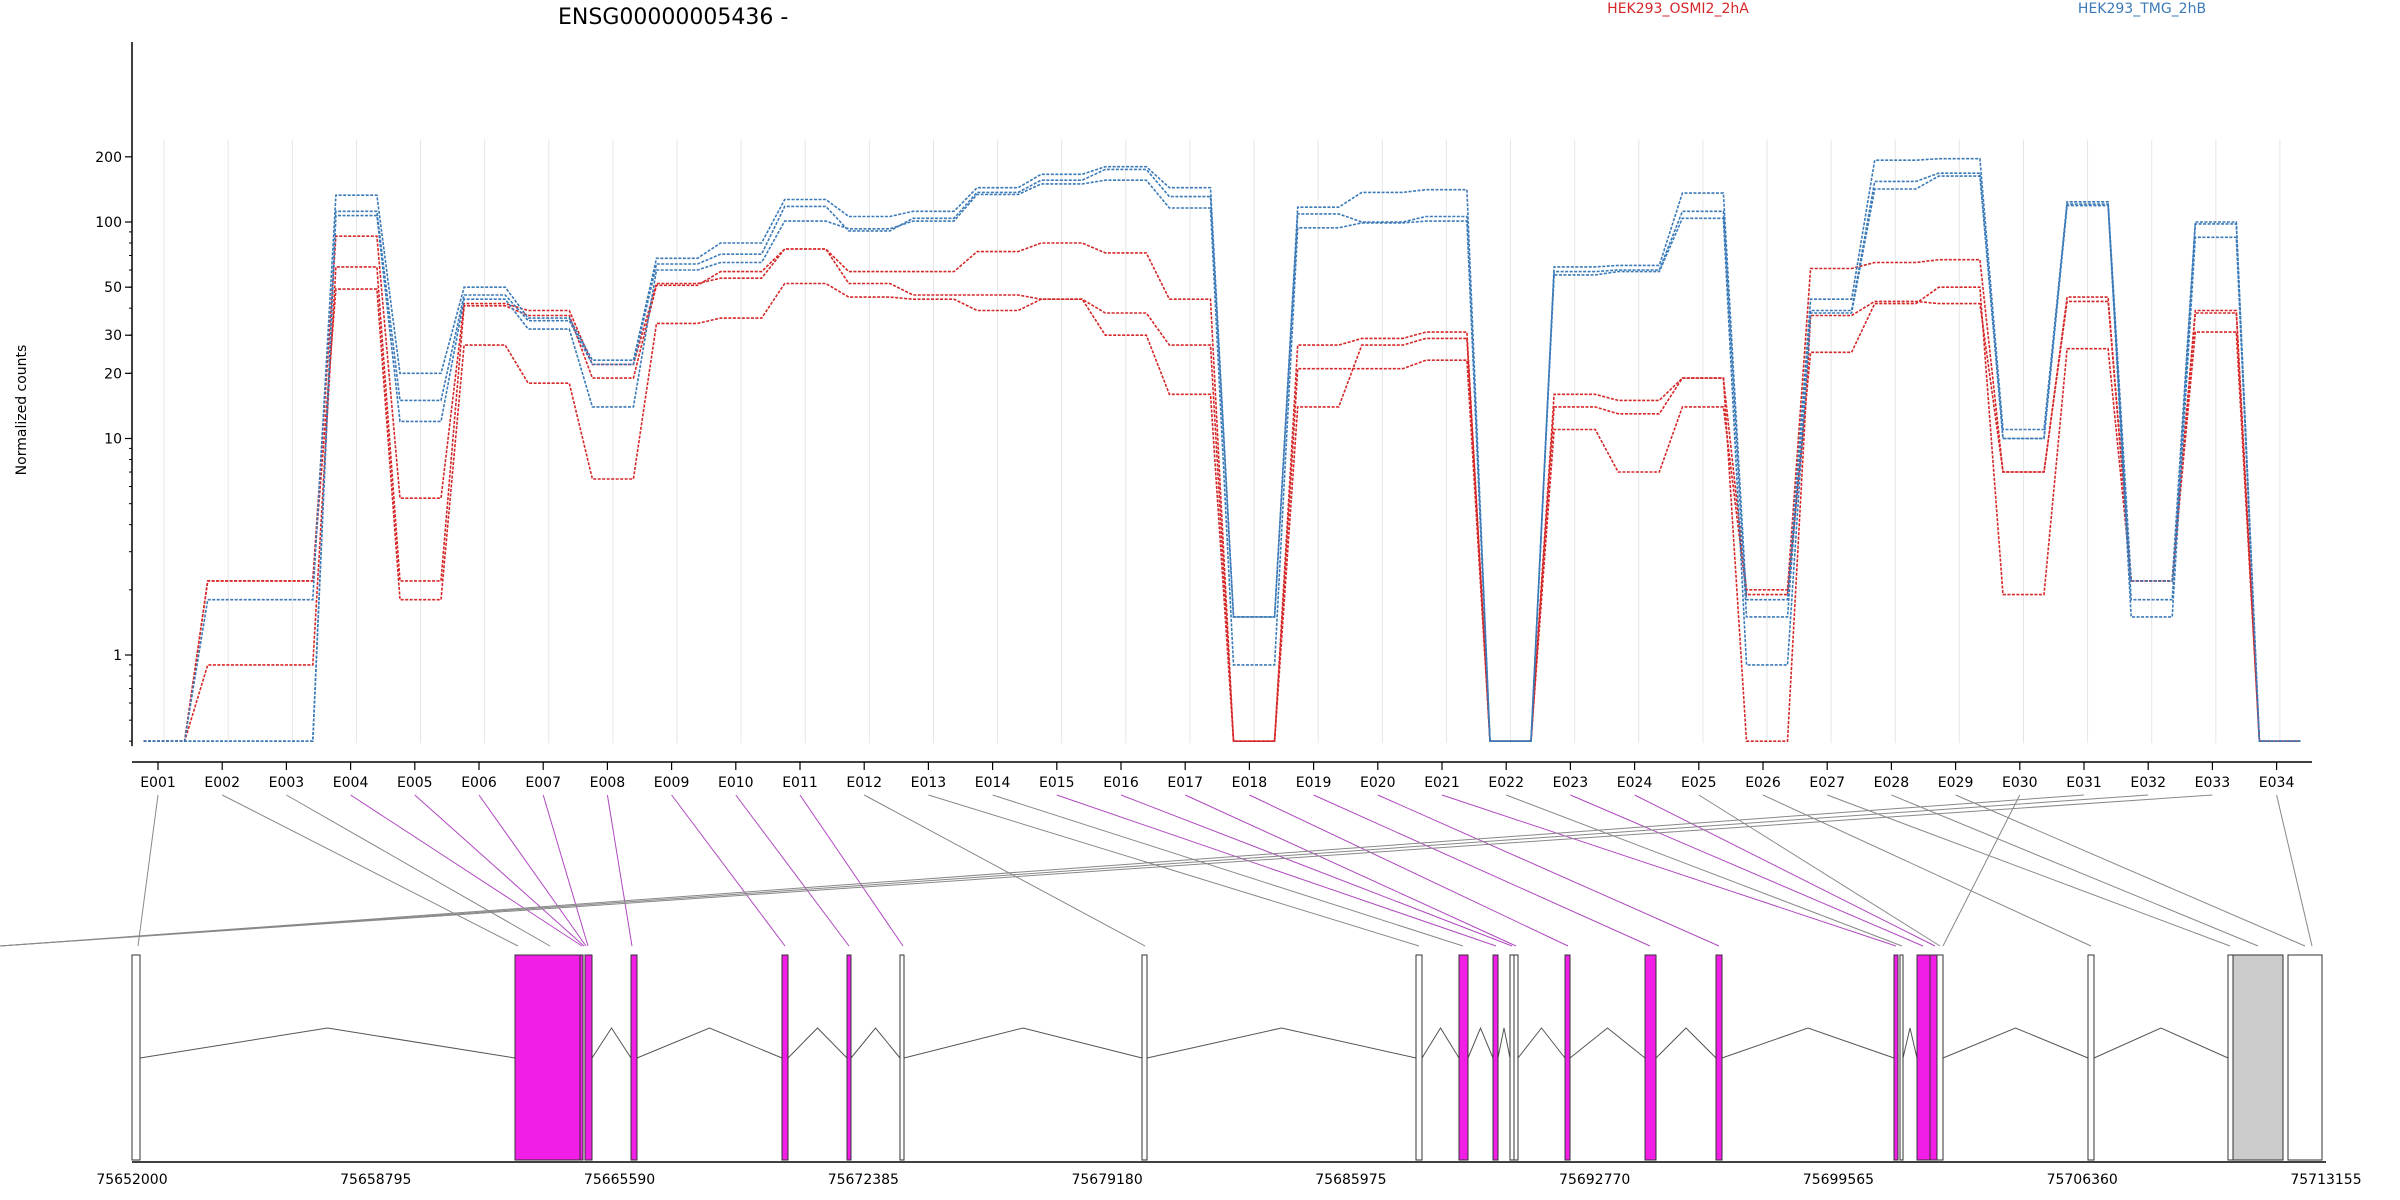 Image resolution: width=2400 pixels, height=1200 pixels. Describe the element at coordinates (287, 783) in the screenshot. I see `x-tick-label: E003` at that location.